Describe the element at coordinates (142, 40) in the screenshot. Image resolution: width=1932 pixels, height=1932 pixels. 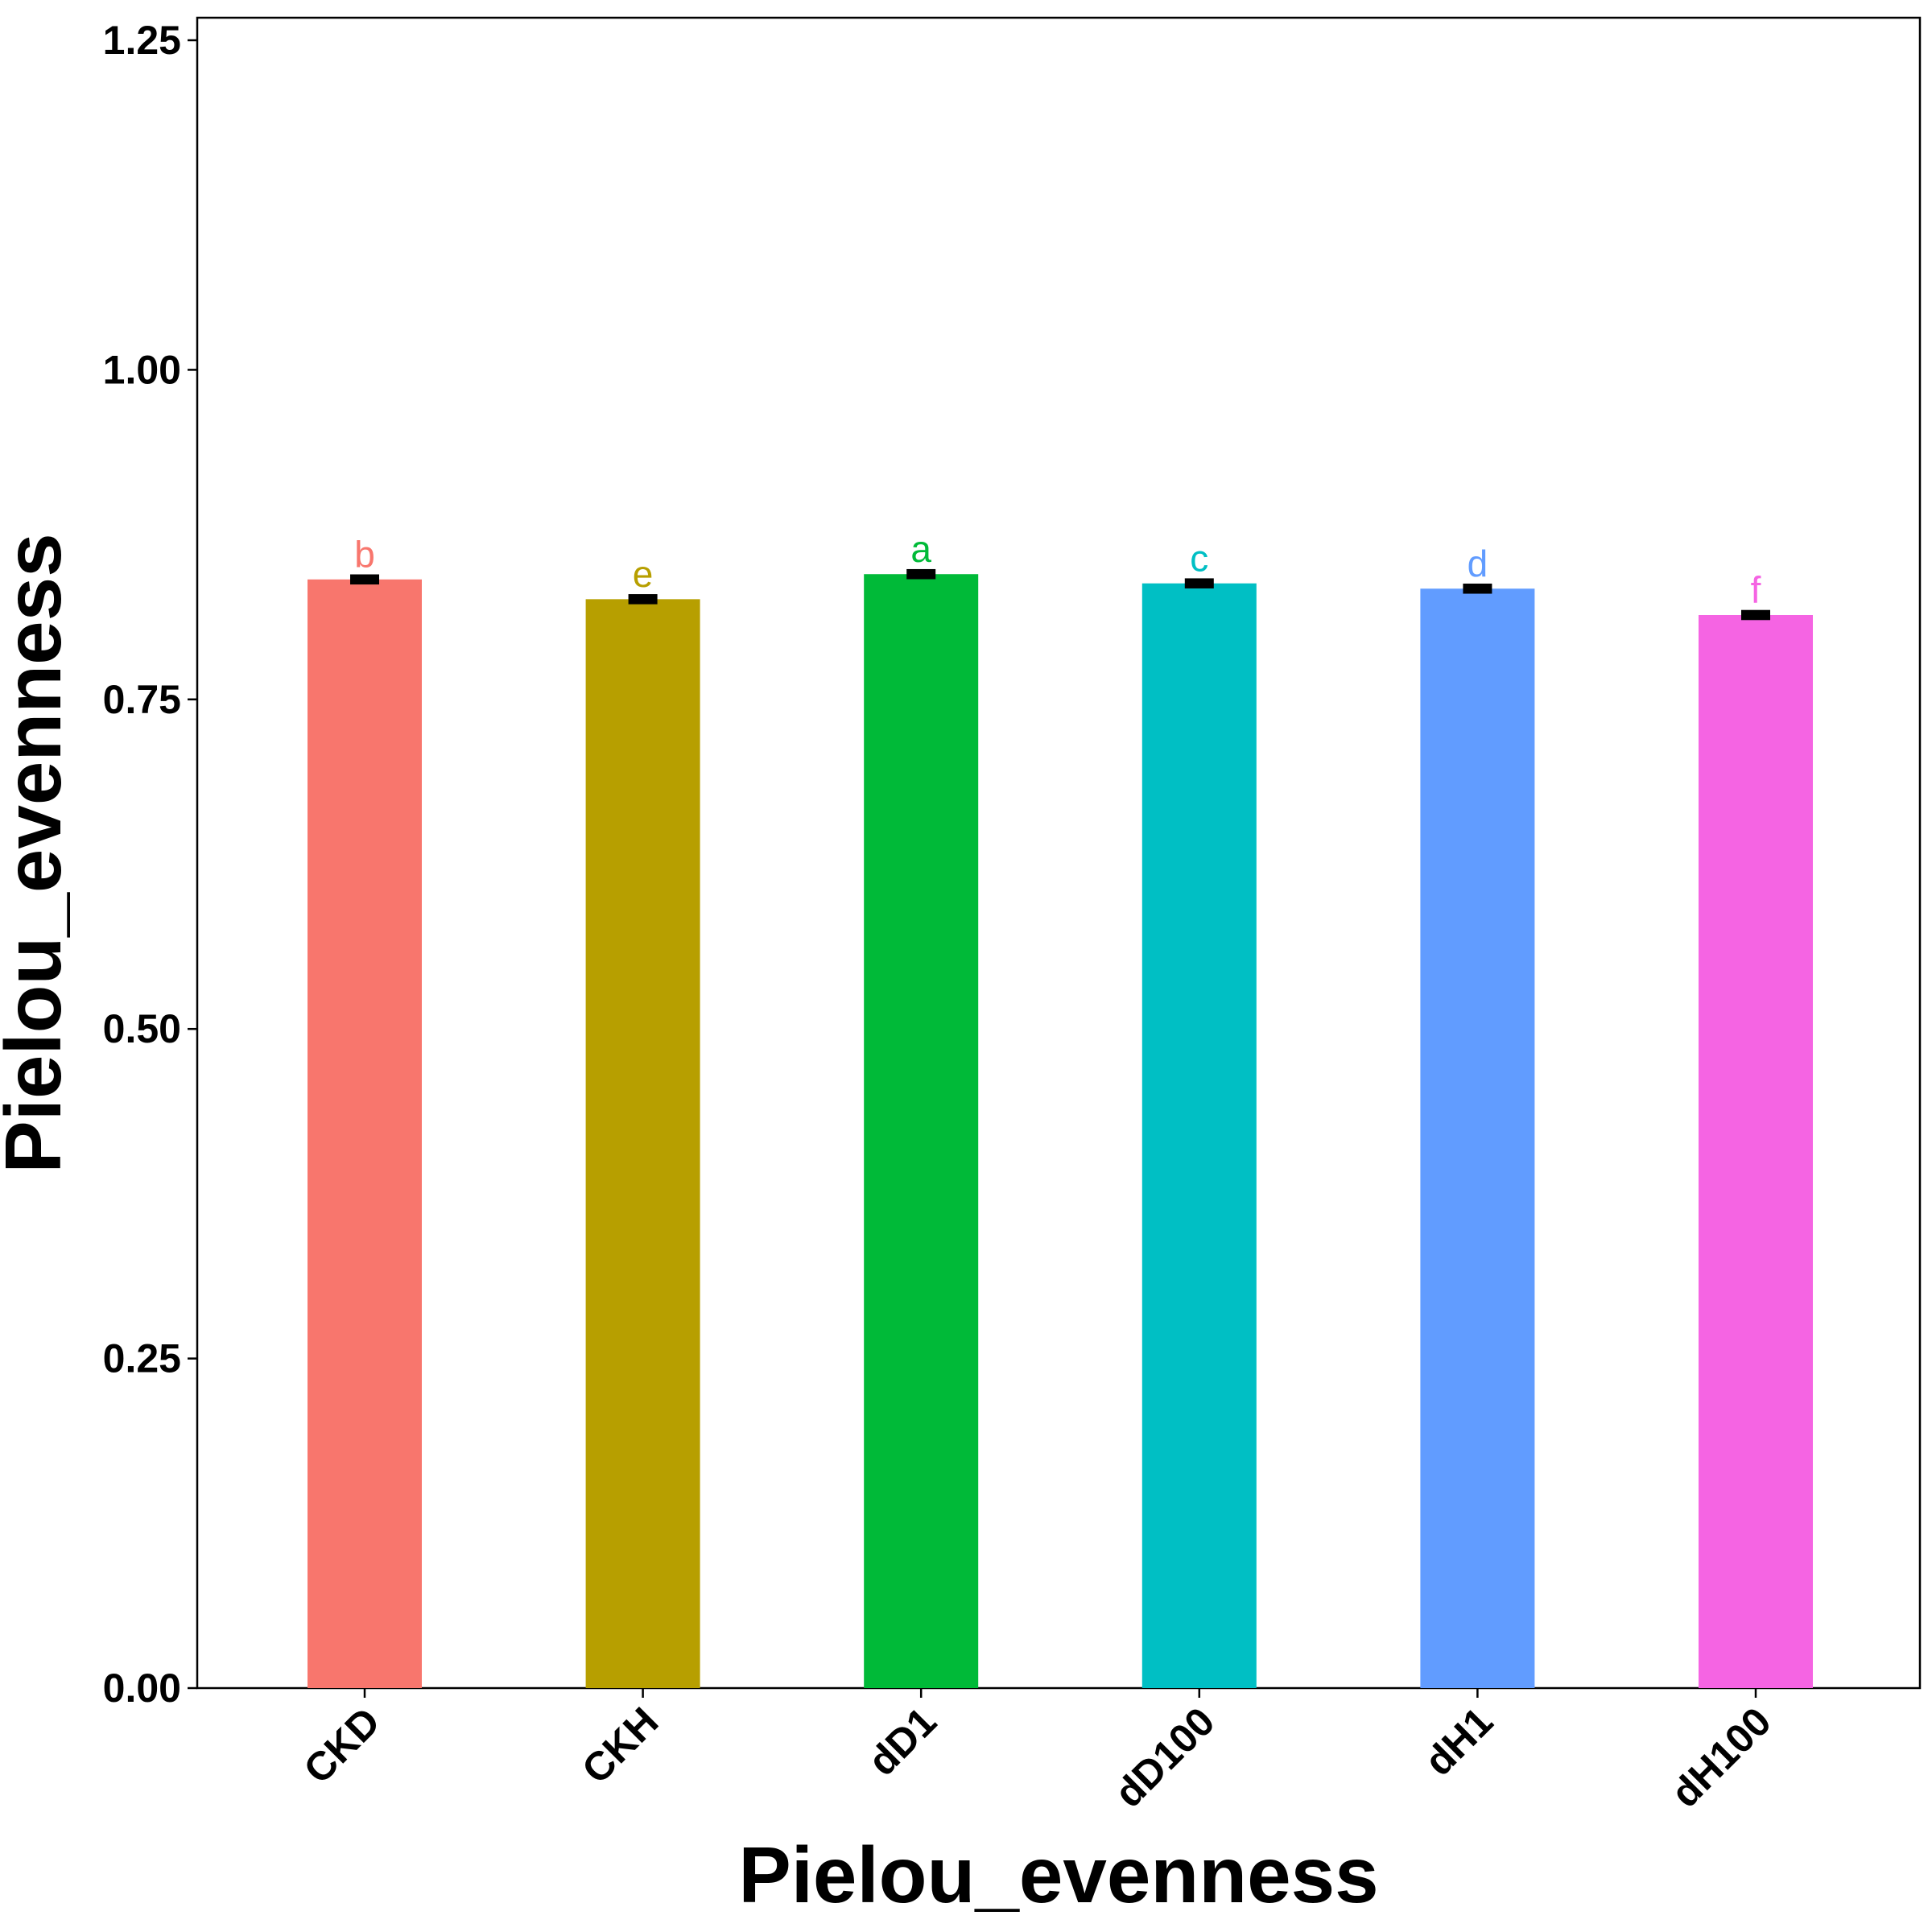
I see `y-tick-label: 1.25` at that location.